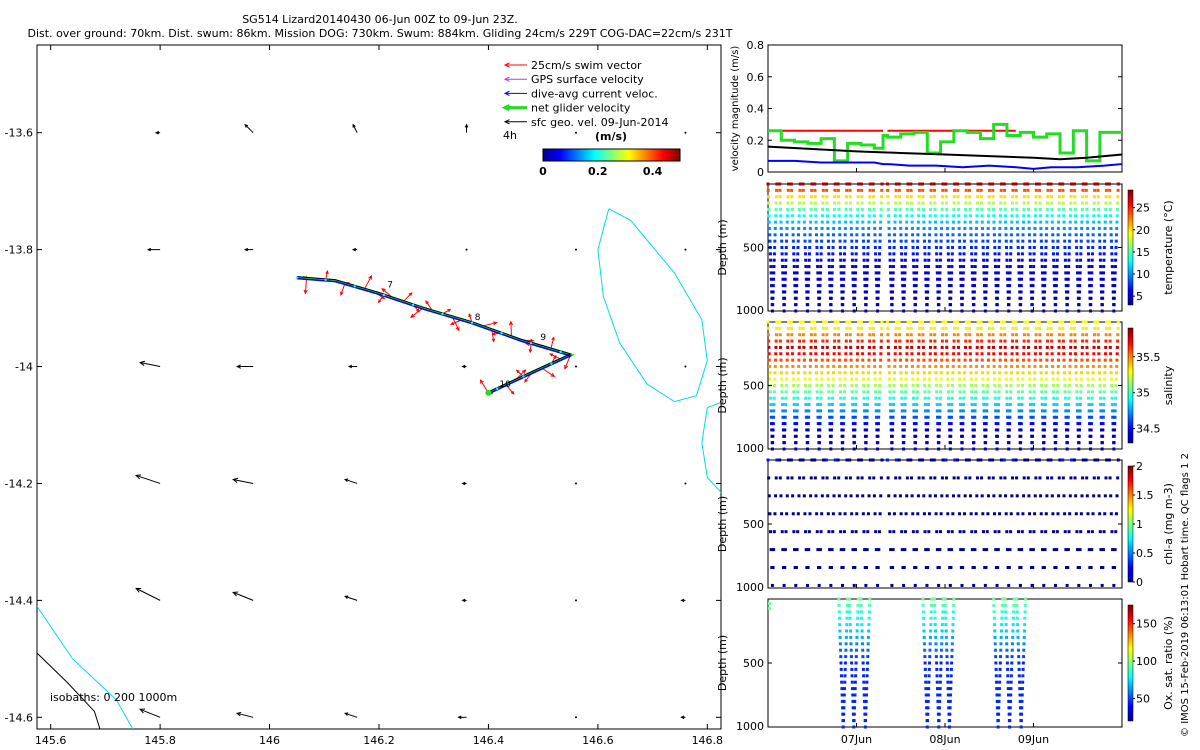 This screenshot has width=1200, height=750. Describe the element at coordinates (1130, 385) in the screenshot. I see `salinity-colorbar` at that location.